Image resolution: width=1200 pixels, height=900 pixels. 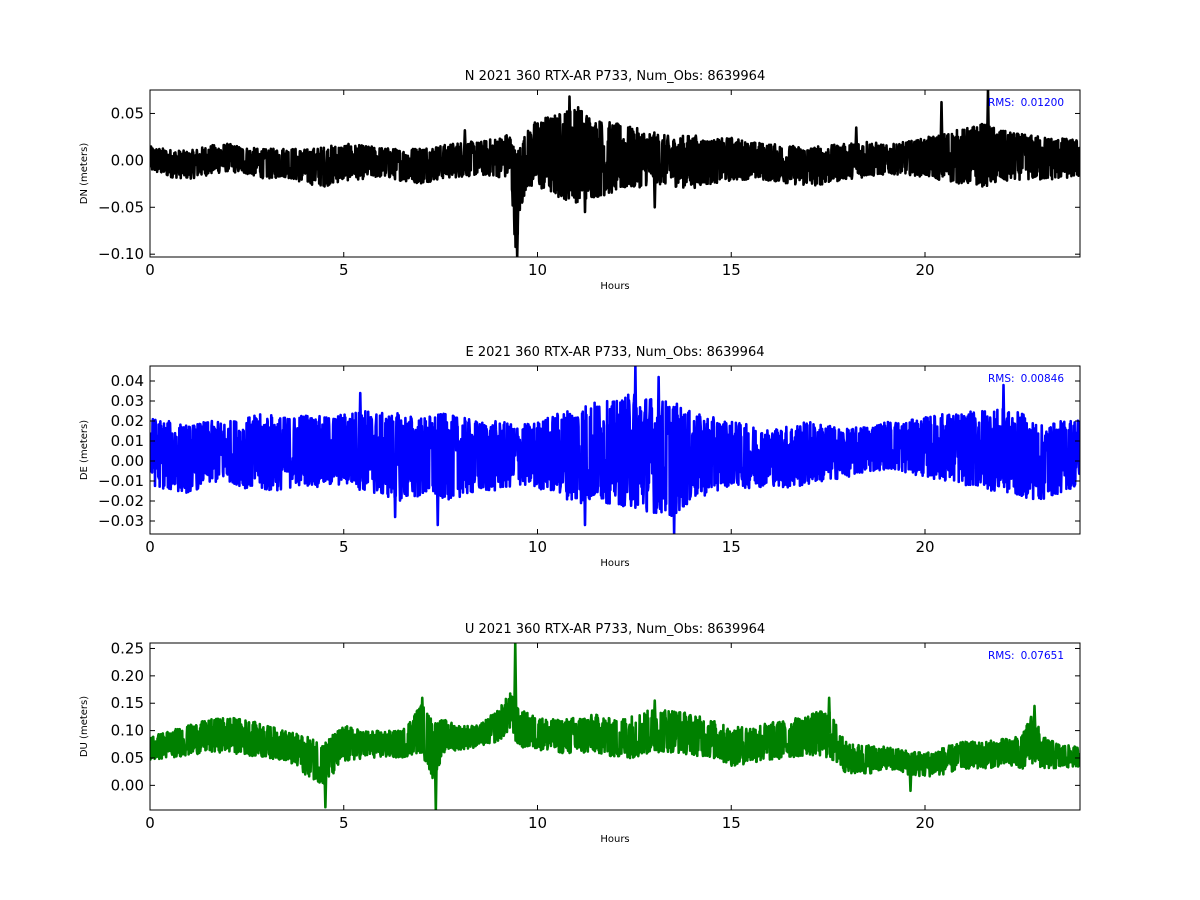 I want to click on y-tick-label: 0.25, so click(x=127, y=648).